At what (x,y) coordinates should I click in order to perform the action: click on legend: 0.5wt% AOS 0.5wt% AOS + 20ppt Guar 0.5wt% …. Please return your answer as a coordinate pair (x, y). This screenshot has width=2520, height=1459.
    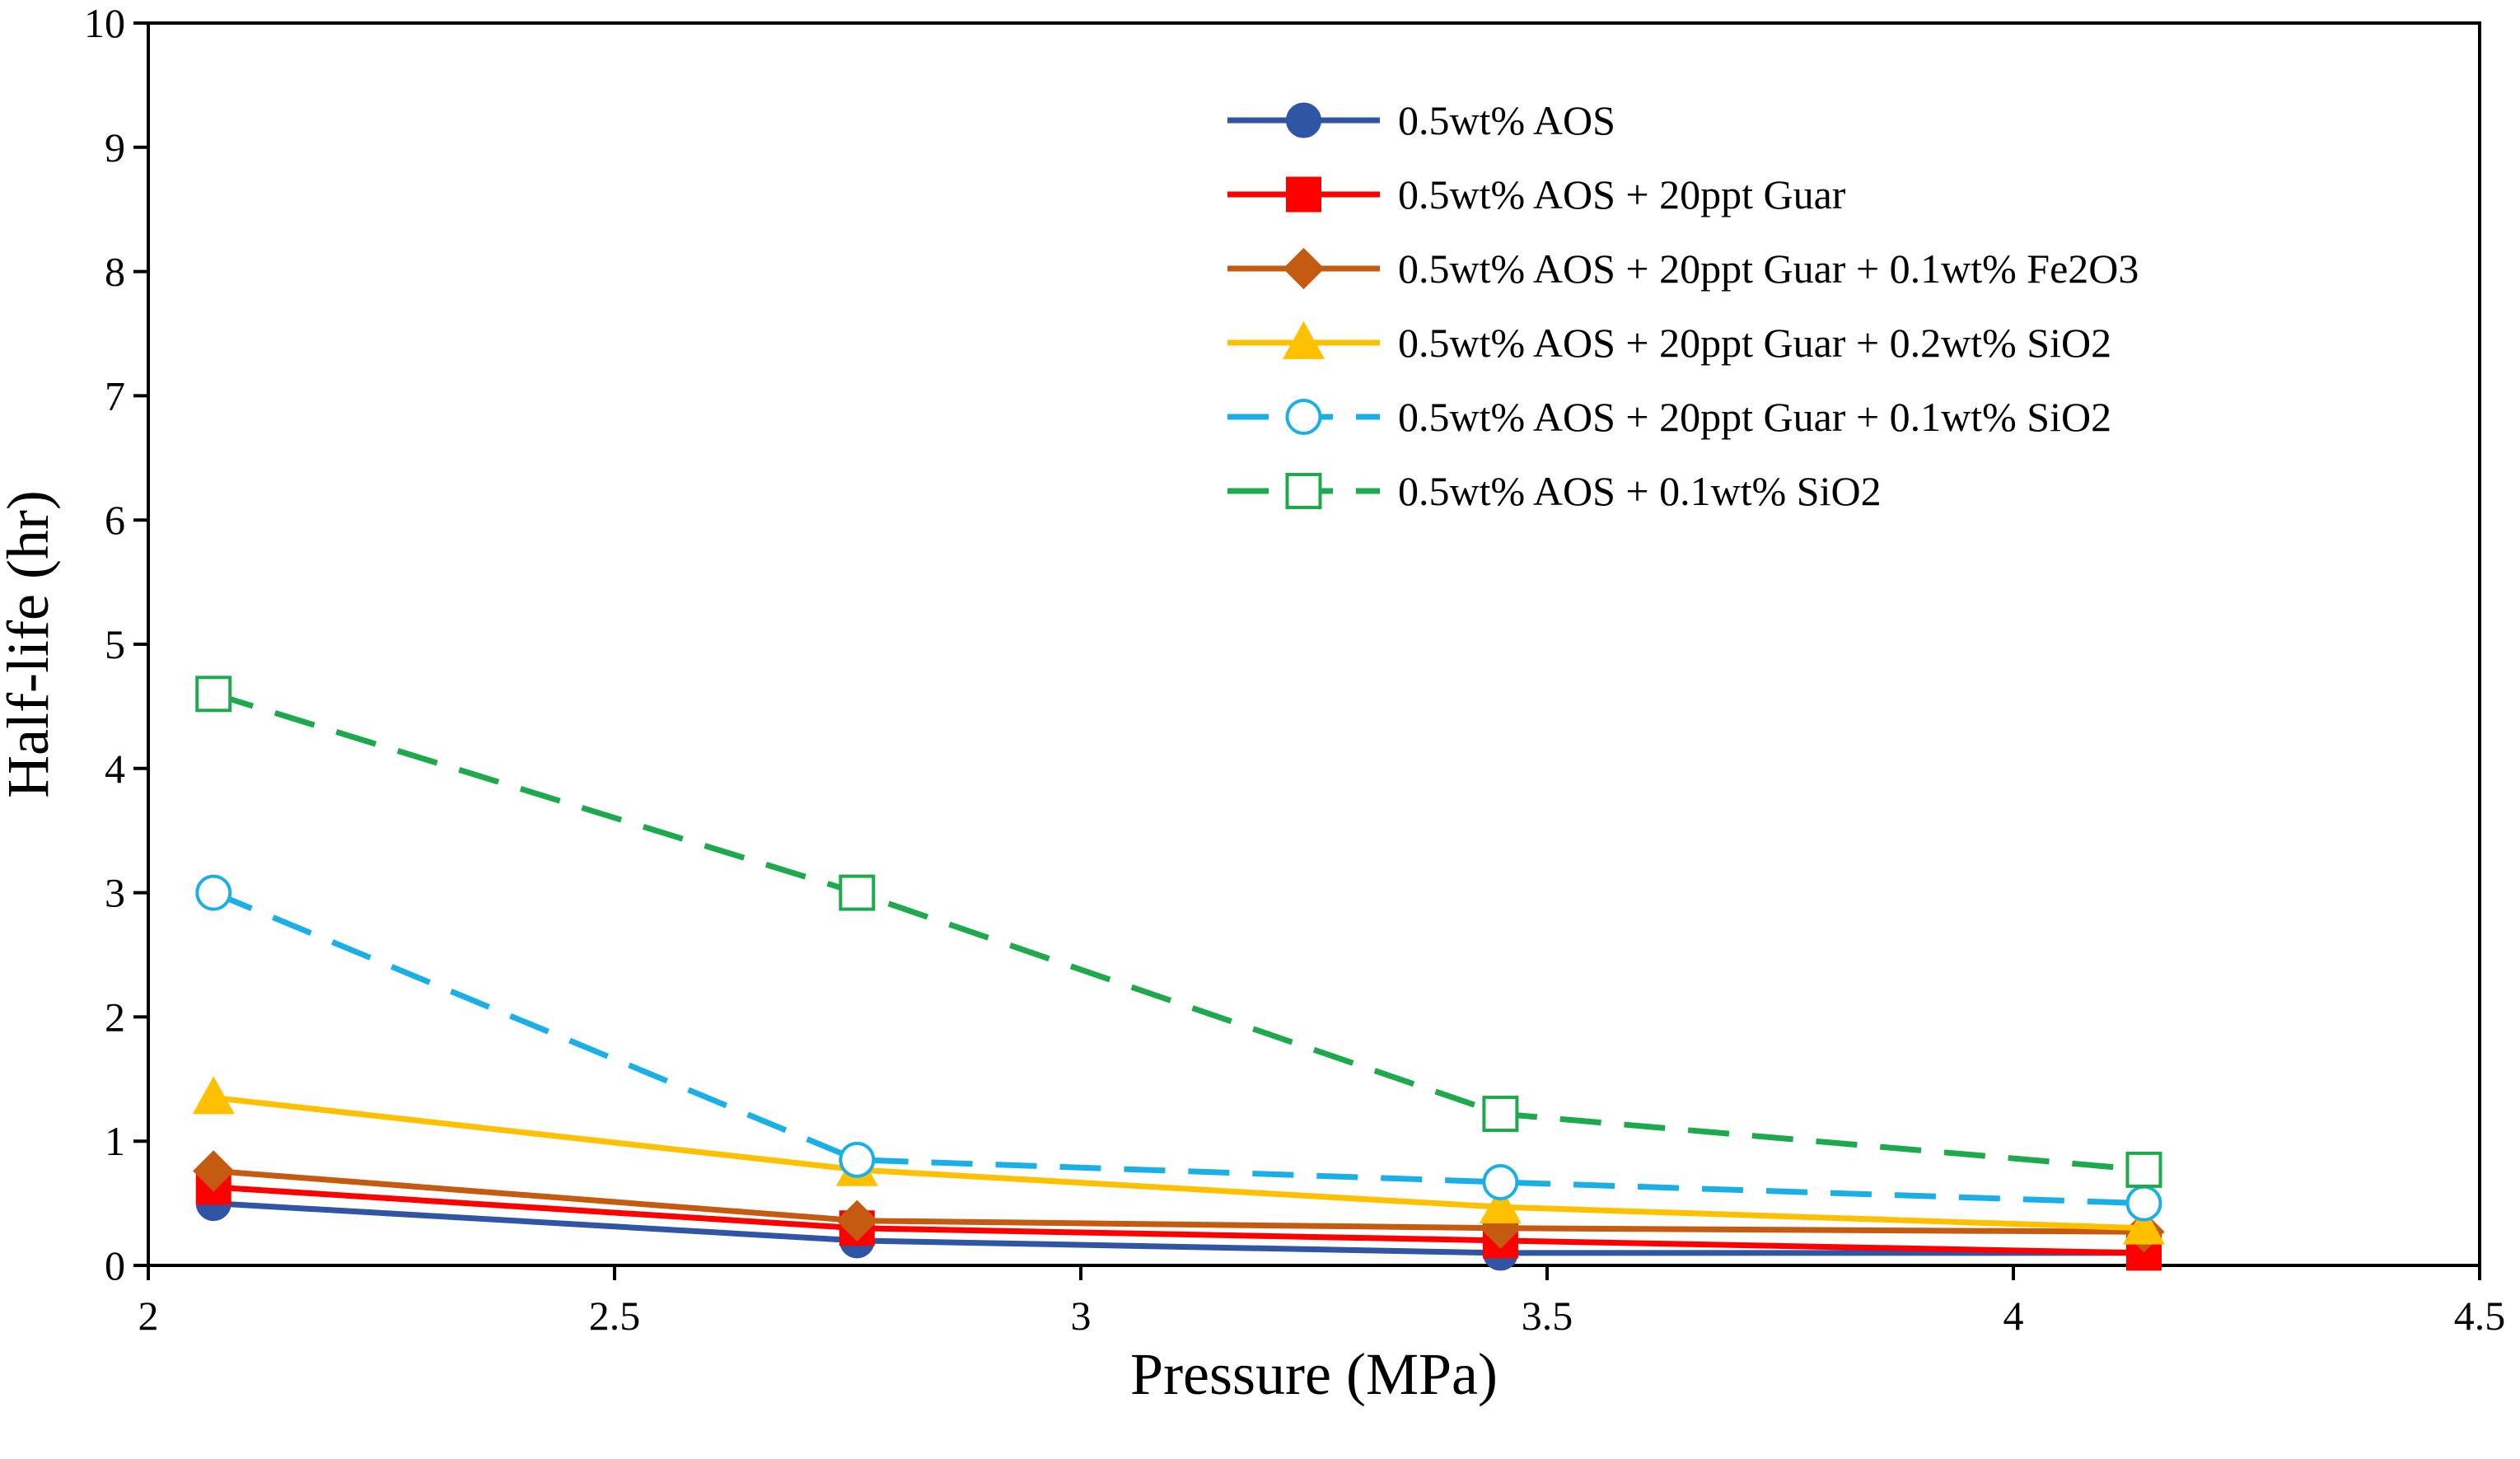
    Looking at the image, I should click on (1683, 305).